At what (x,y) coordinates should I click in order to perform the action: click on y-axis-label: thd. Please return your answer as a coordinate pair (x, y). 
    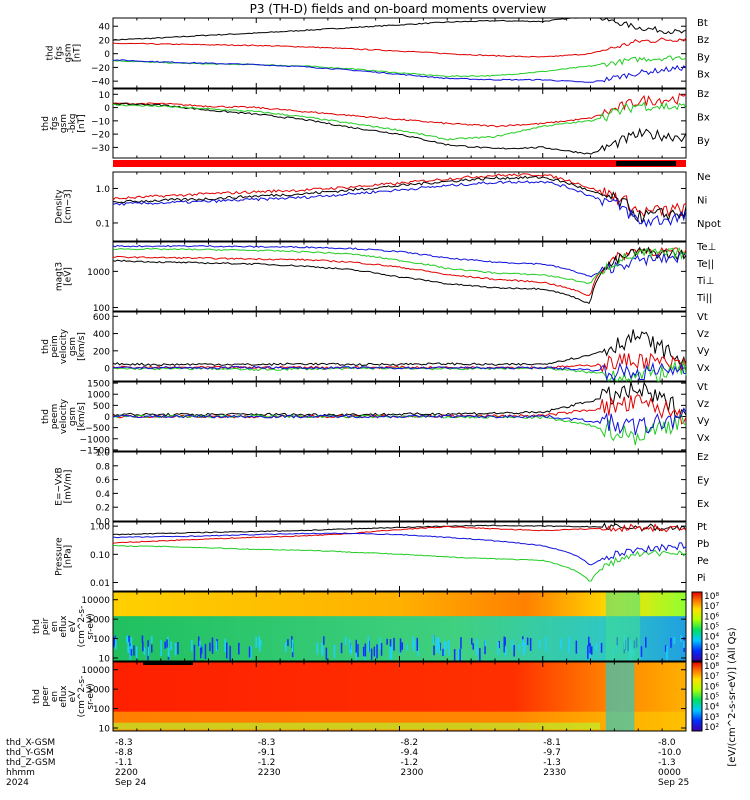
    Looking at the image, I should click on (46, 346).